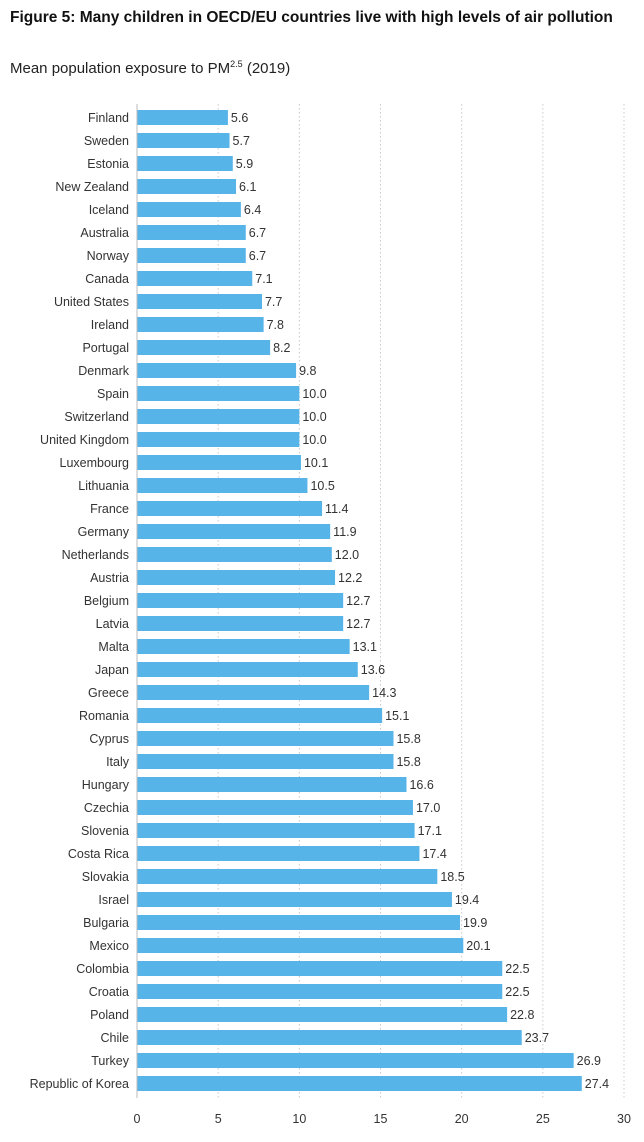 The height and width of the screenshot is (1142, 644). Describe the element at coordinates (299, 1119) in the screenshot. I see `x-tick-label: 10` at that location.